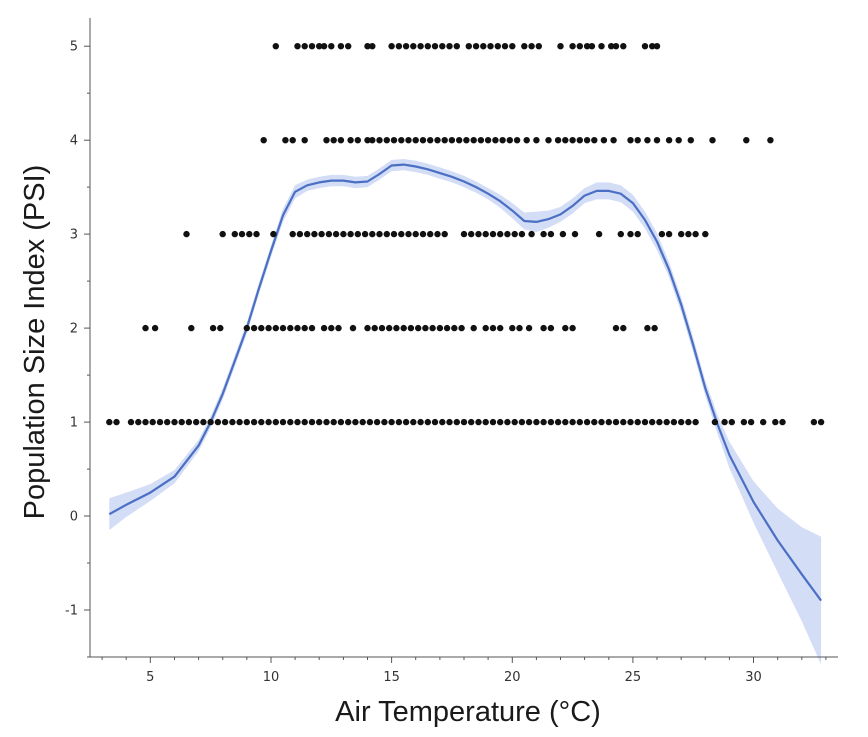 This screenshot has height=737, width=868. Describe the element at coordinates (464, 671) in the screenshot. I see `x-ticks-layer: 5 10 15 20 25 30` at that location.